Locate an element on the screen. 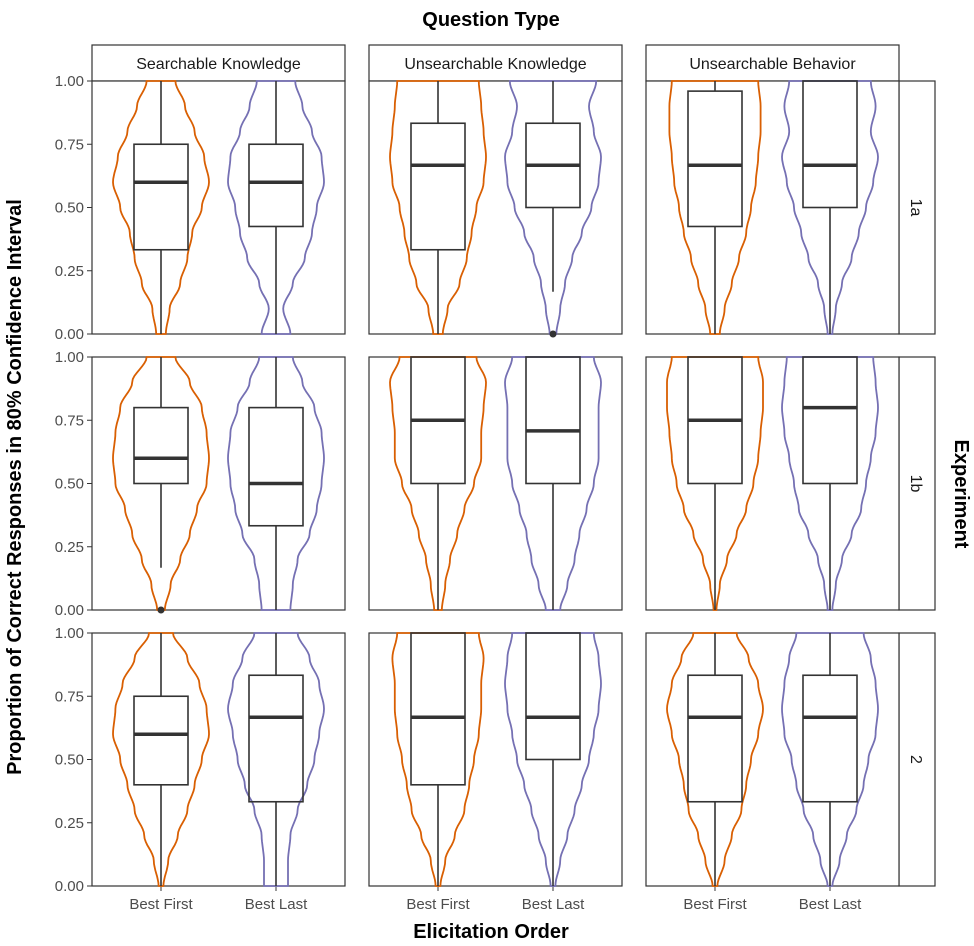 The image size is (974, 946). strip-row-1a is located at coordinates (917, 207).